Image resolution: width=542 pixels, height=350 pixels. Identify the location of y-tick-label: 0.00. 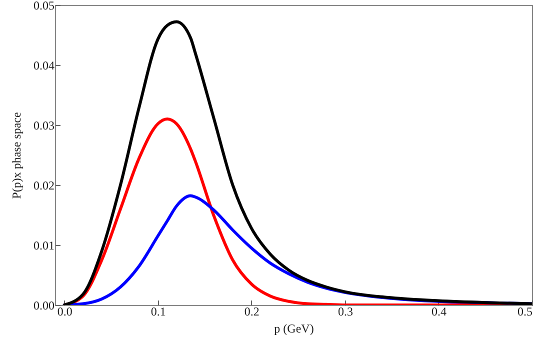
(44, 305).